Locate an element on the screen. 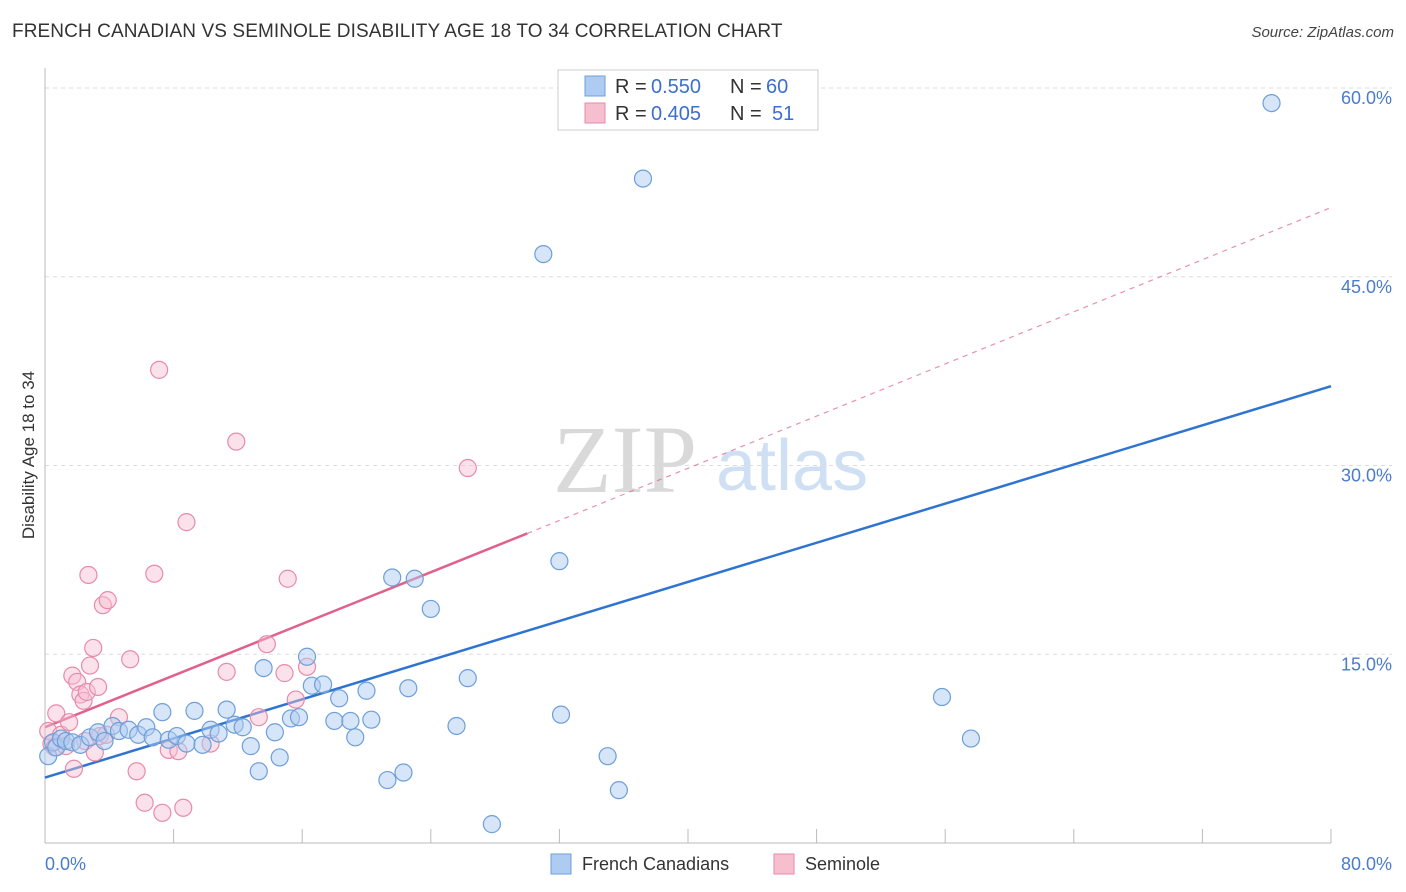 The width and height of the screenshot is (1406, 892). legend-r-value-1: 0.550 is located at coordinates (676, 87).